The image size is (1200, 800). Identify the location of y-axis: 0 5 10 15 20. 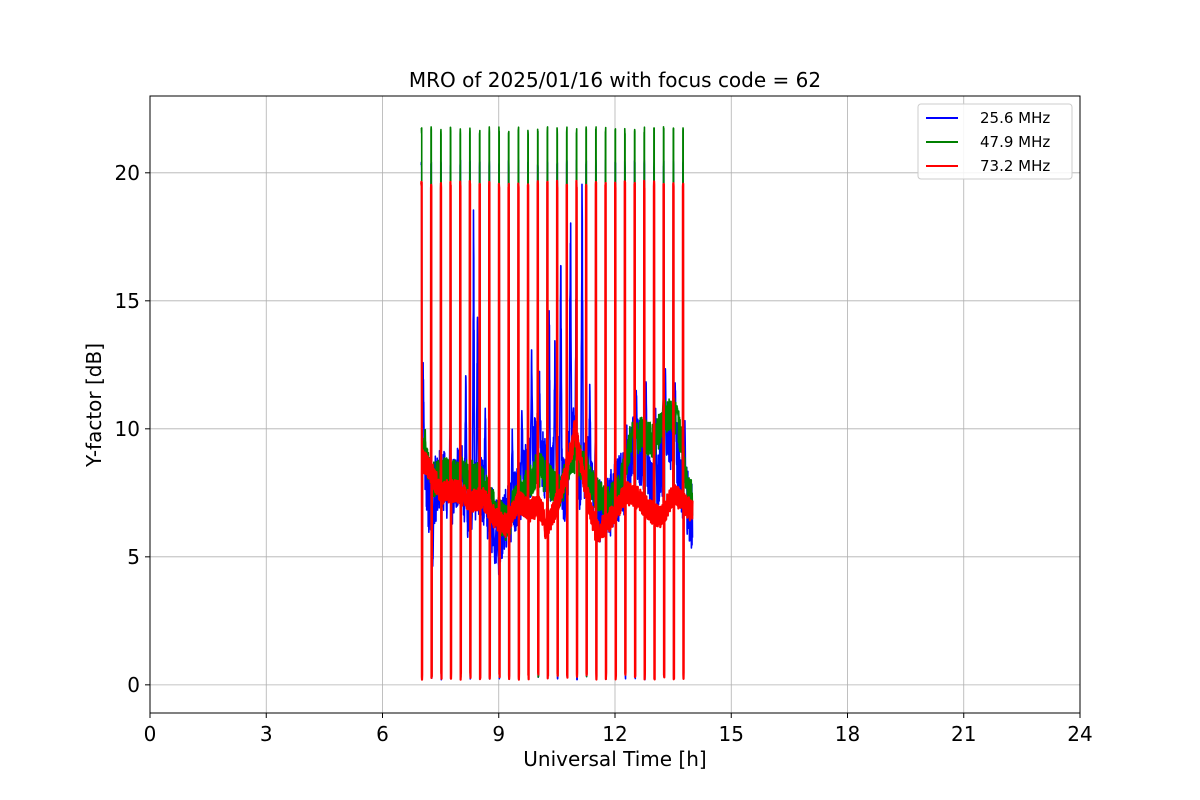
(132, 429).